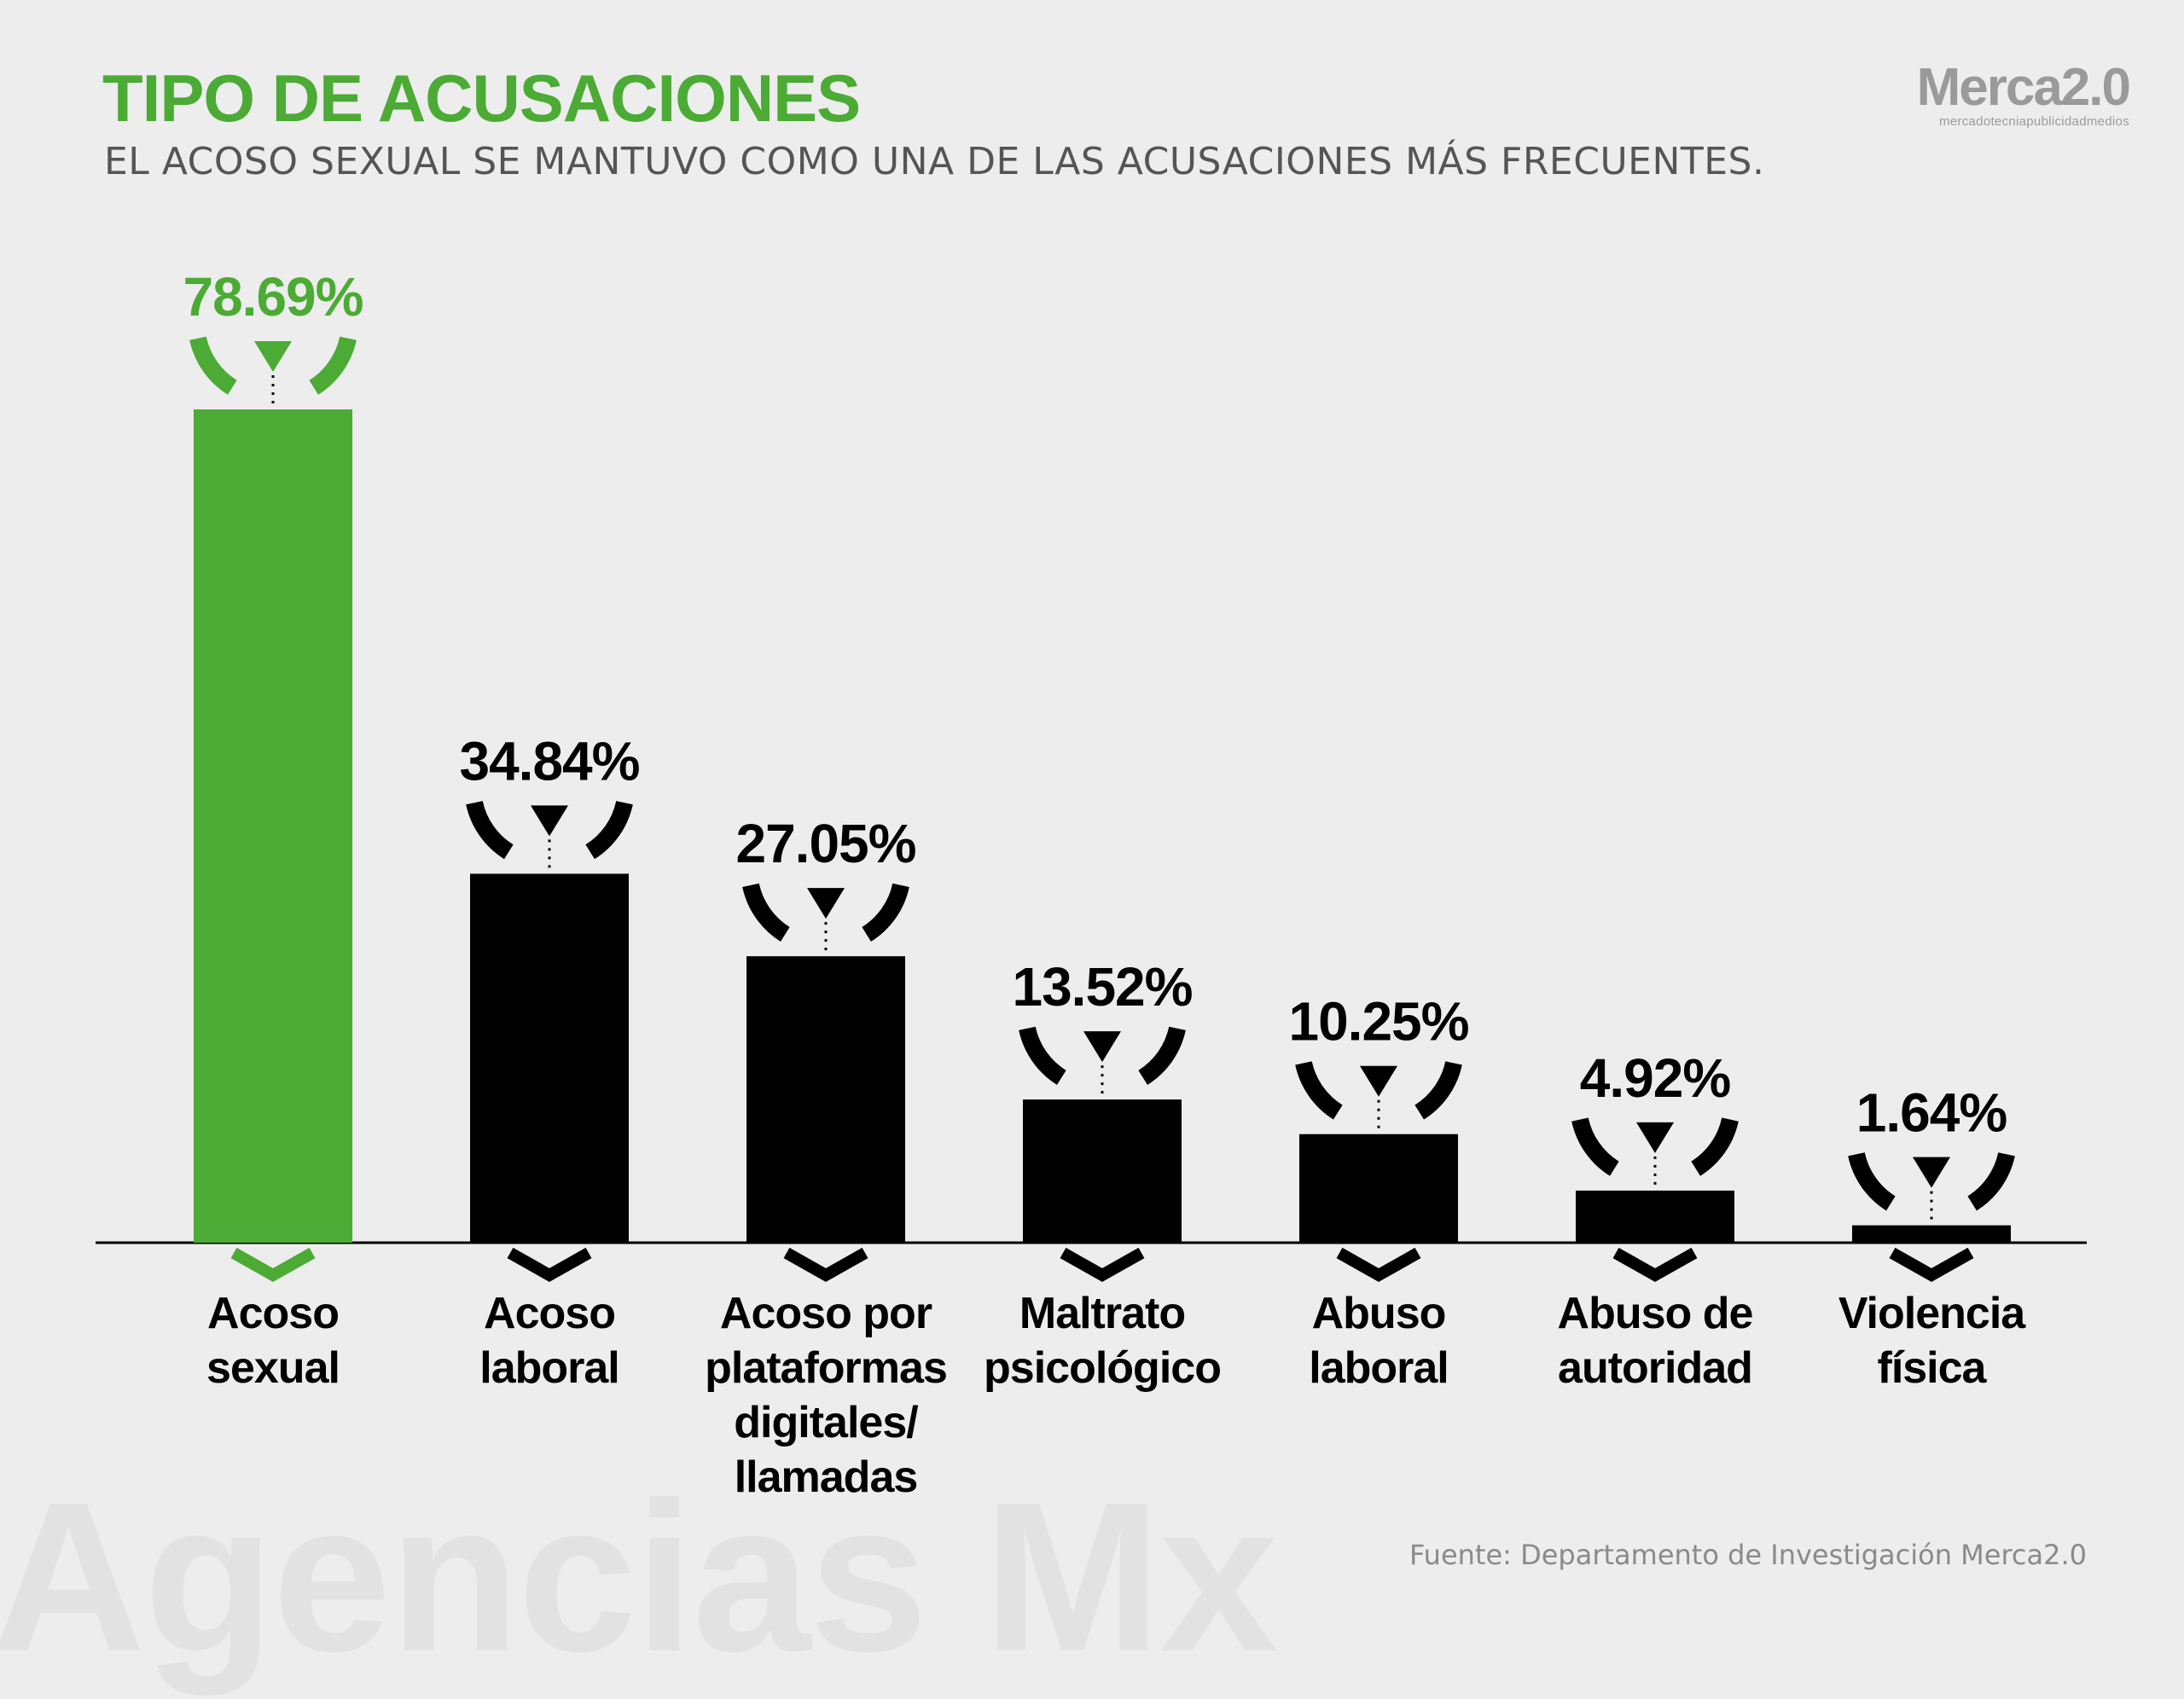 This screenshot has height=1699, width=2184. What do you see at coordinates (1379, 1313) in the screenshot?
I see `category-label: Abuso` at bounding box center [1379, 1313].